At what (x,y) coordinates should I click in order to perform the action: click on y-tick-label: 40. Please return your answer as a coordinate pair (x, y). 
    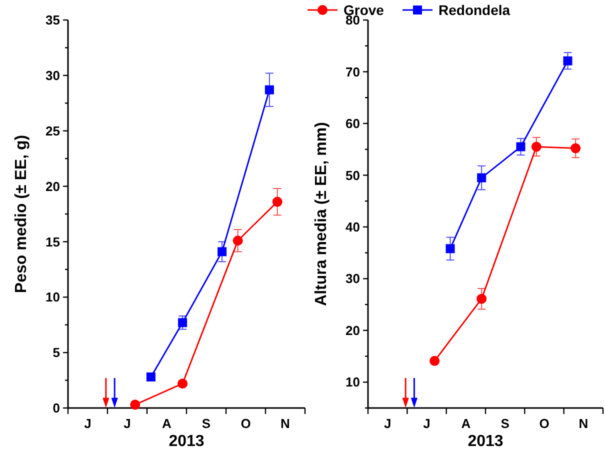
    Looking at the image, I should click on (353, 226).